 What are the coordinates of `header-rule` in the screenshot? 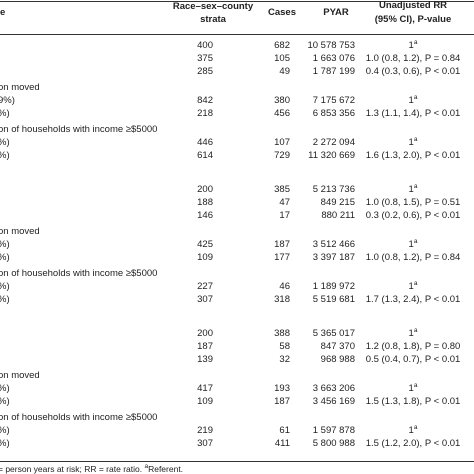 It's located at (237, 34).